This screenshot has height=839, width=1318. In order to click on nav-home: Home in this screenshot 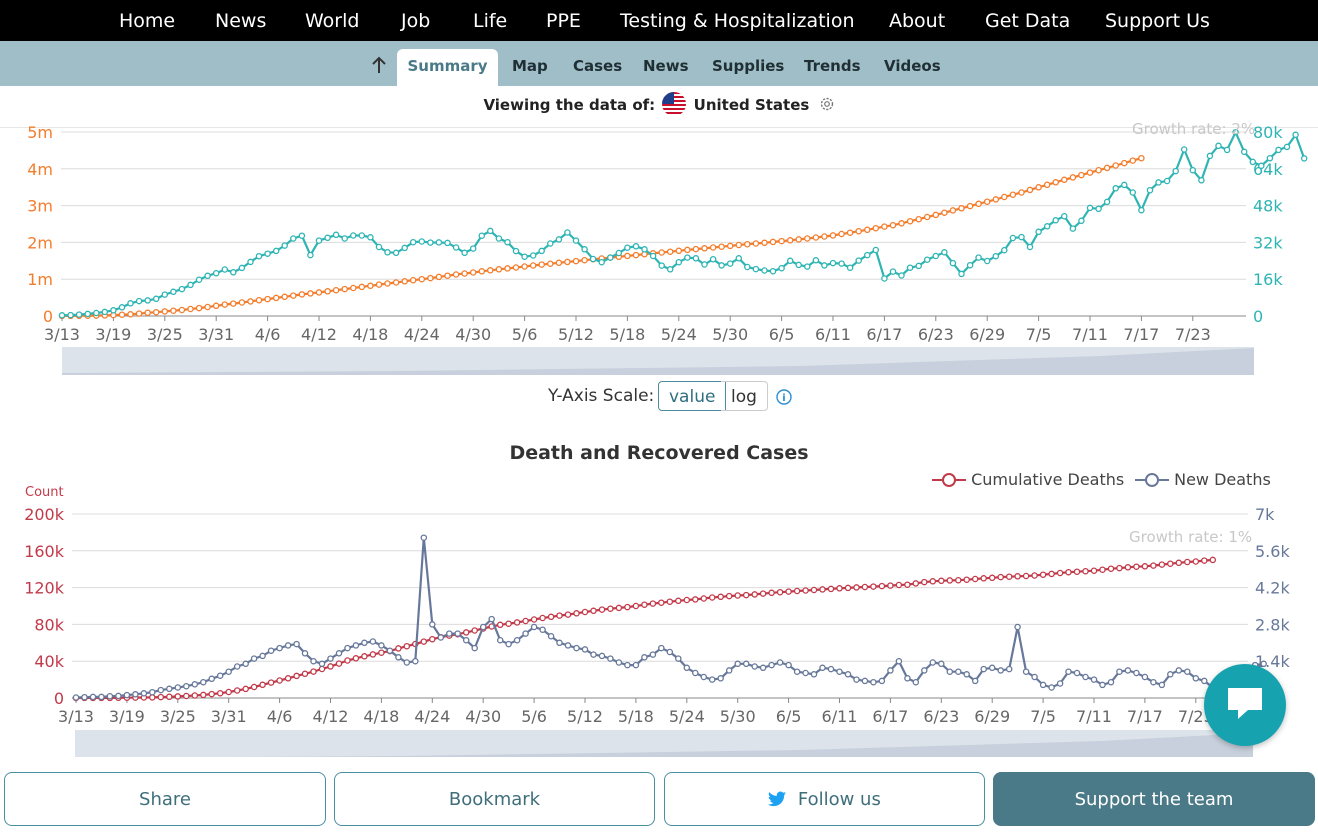, I will do `click(147, 21)`.